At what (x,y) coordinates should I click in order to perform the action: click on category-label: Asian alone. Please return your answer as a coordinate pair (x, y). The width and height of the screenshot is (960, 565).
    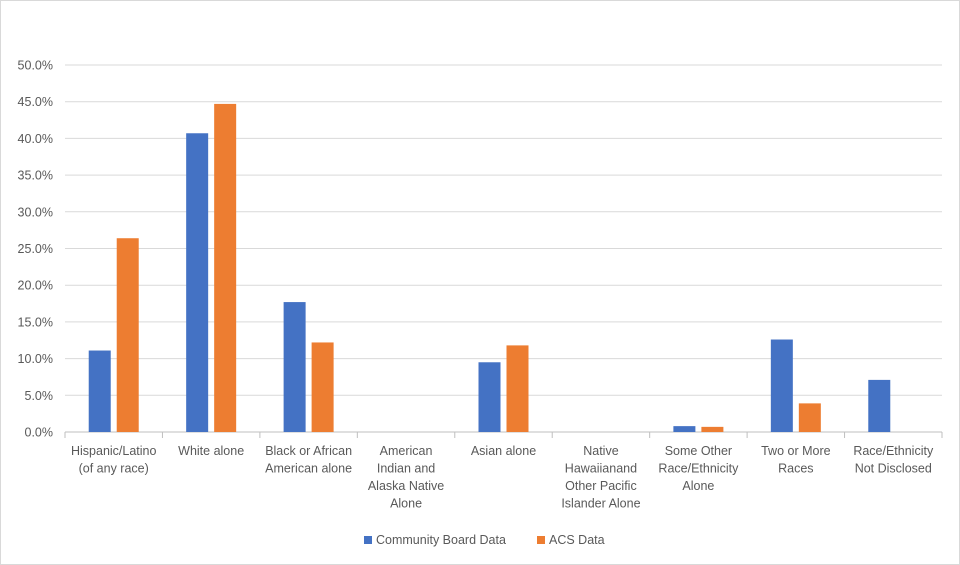
    Looking at the image, I should click on (503, 451).